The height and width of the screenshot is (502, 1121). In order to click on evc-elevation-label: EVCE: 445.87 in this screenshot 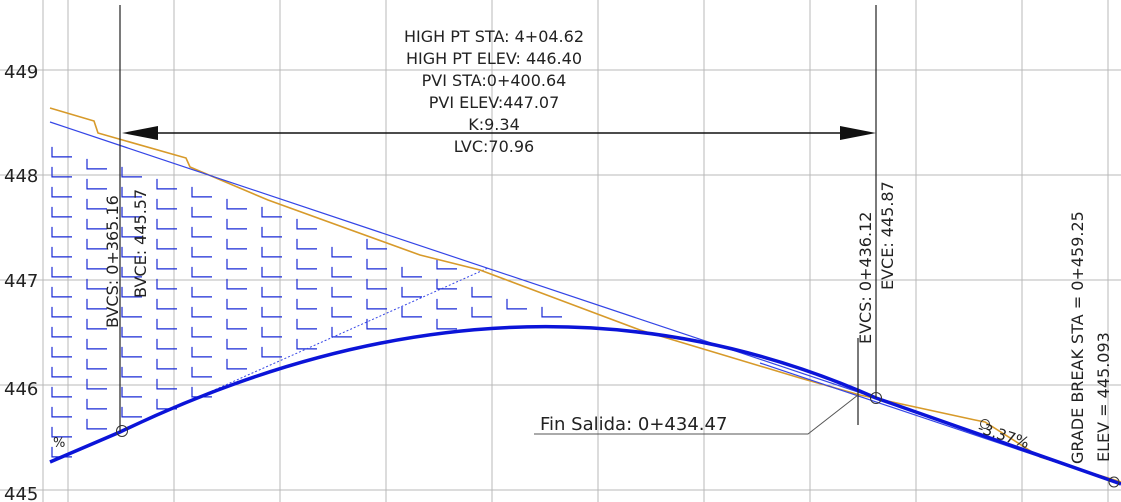, I will do `click(887, 235)`.